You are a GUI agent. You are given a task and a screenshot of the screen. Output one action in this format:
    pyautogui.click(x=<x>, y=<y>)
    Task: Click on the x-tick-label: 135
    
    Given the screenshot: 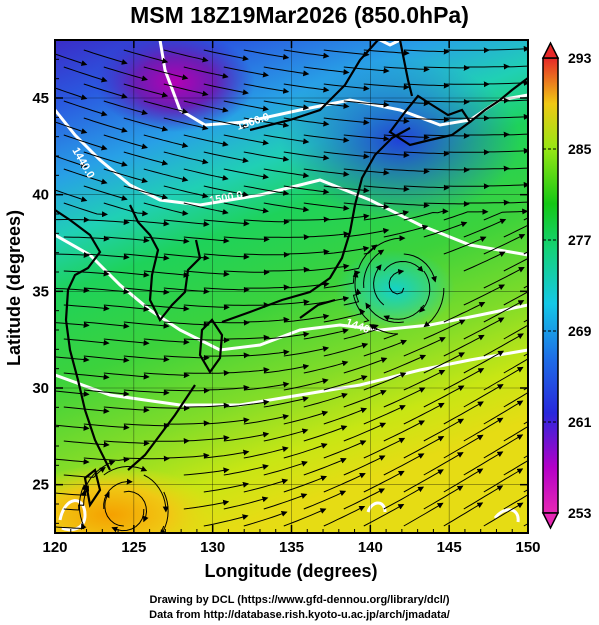 What is the action you would take?
    pyautogui.click(x=291, y=547)
    